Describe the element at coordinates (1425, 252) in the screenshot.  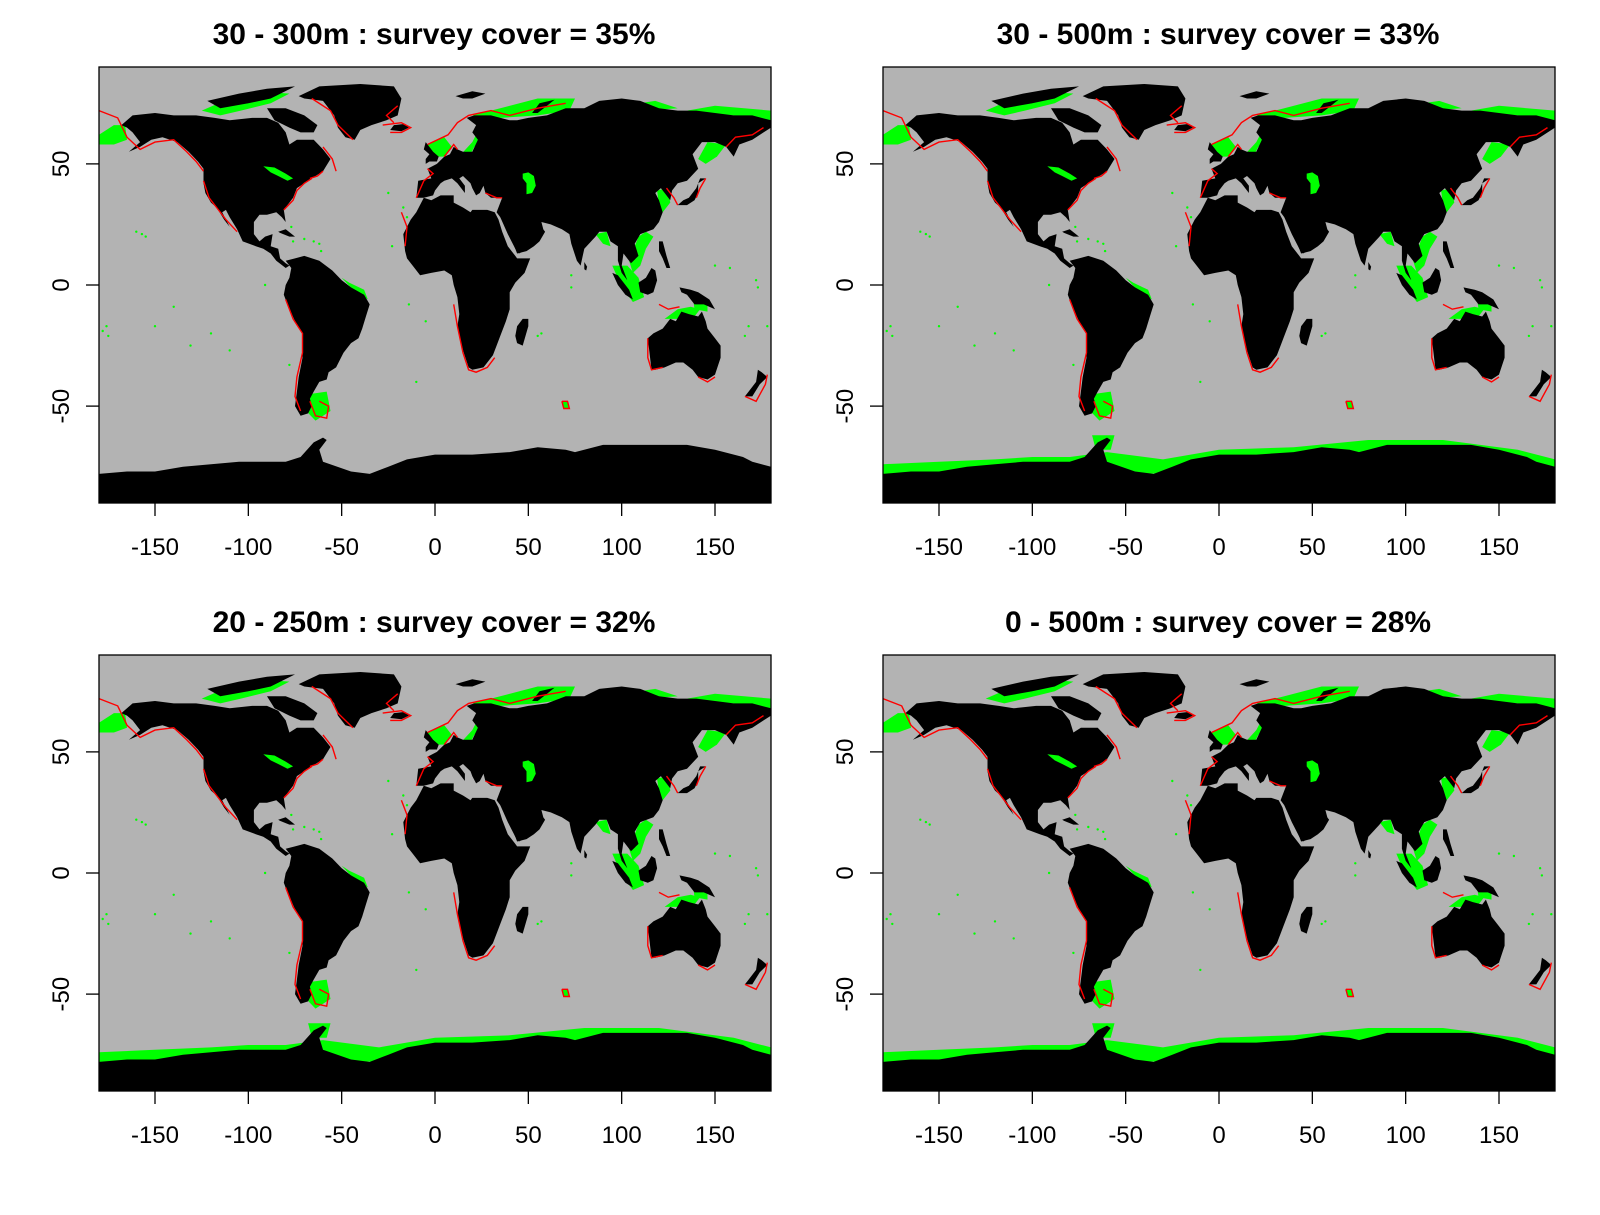
I see `survey-green-south-china-sea` at that location.